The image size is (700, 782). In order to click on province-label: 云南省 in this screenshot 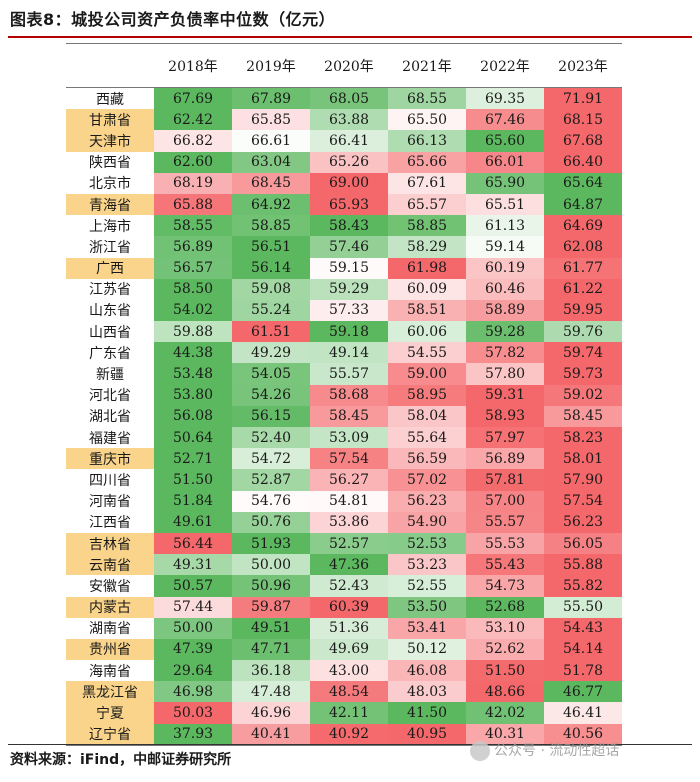, I will do `click(110, 565)`.